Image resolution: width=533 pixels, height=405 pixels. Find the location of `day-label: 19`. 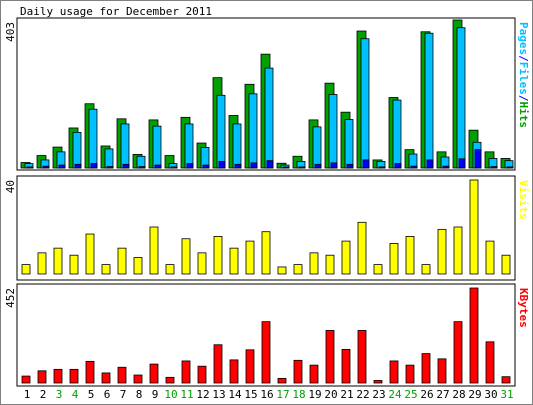

day-label: 19 is located at coordinates (314, 394).